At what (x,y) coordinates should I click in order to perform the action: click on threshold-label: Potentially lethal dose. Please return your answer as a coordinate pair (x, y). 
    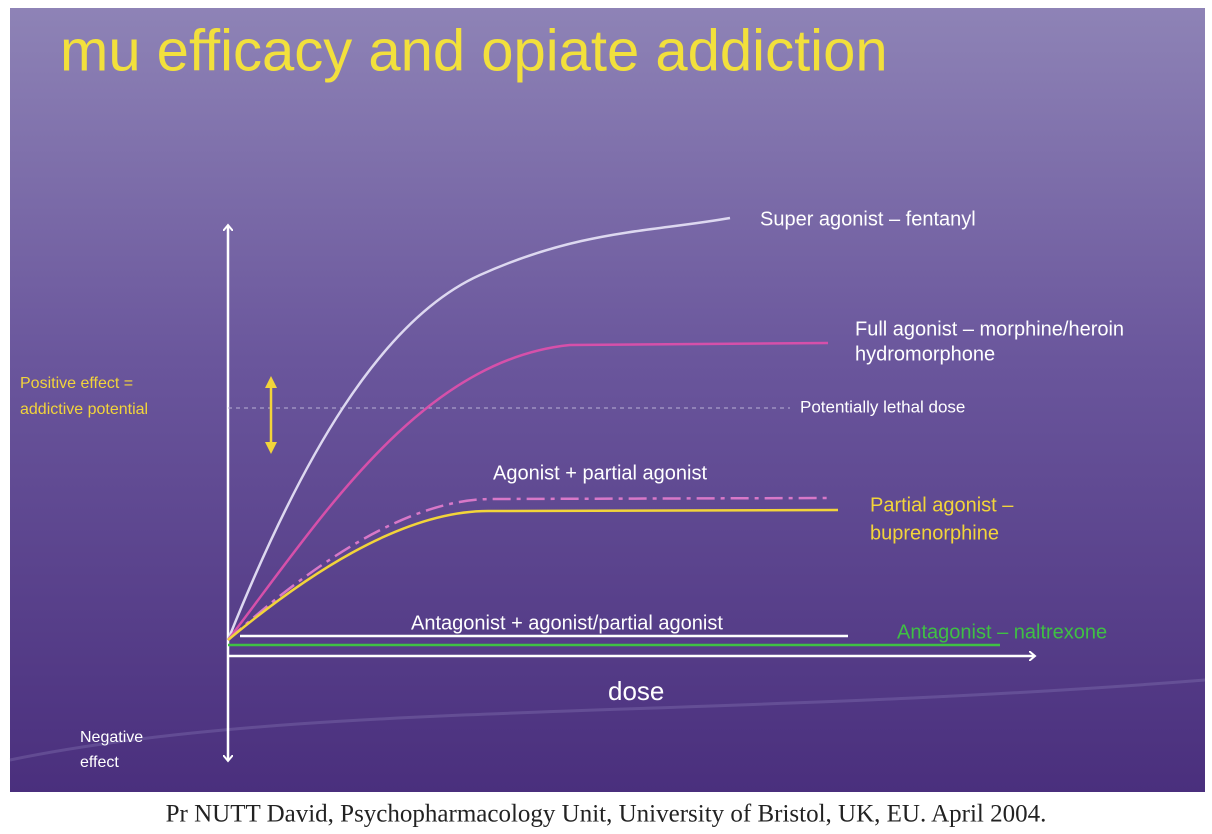
    Looking at the image, I should click on (882, 406).